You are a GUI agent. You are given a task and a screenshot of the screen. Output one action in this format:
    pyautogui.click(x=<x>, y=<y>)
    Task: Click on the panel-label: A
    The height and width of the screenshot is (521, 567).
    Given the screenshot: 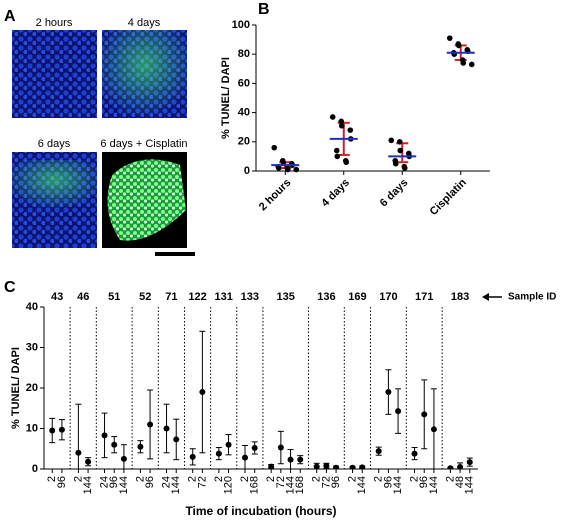 What is the action you would take?
    pyautogui.click(x=10, y=16)
    